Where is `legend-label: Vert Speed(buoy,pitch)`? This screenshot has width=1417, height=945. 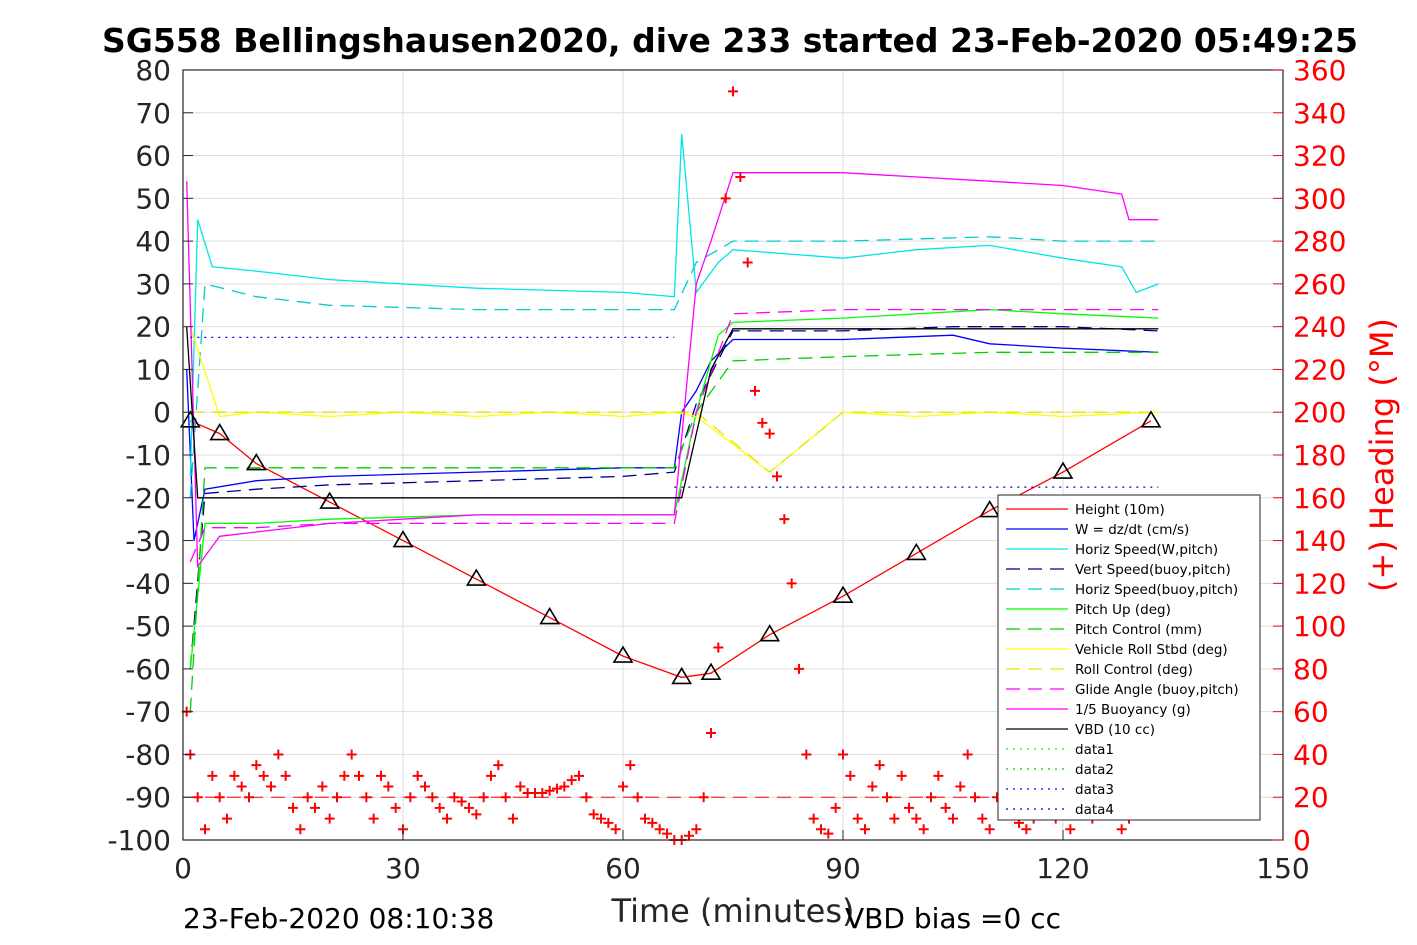 legend-label: Vert Speed(buoy,pitch) is located at coordinates (1153, 570).